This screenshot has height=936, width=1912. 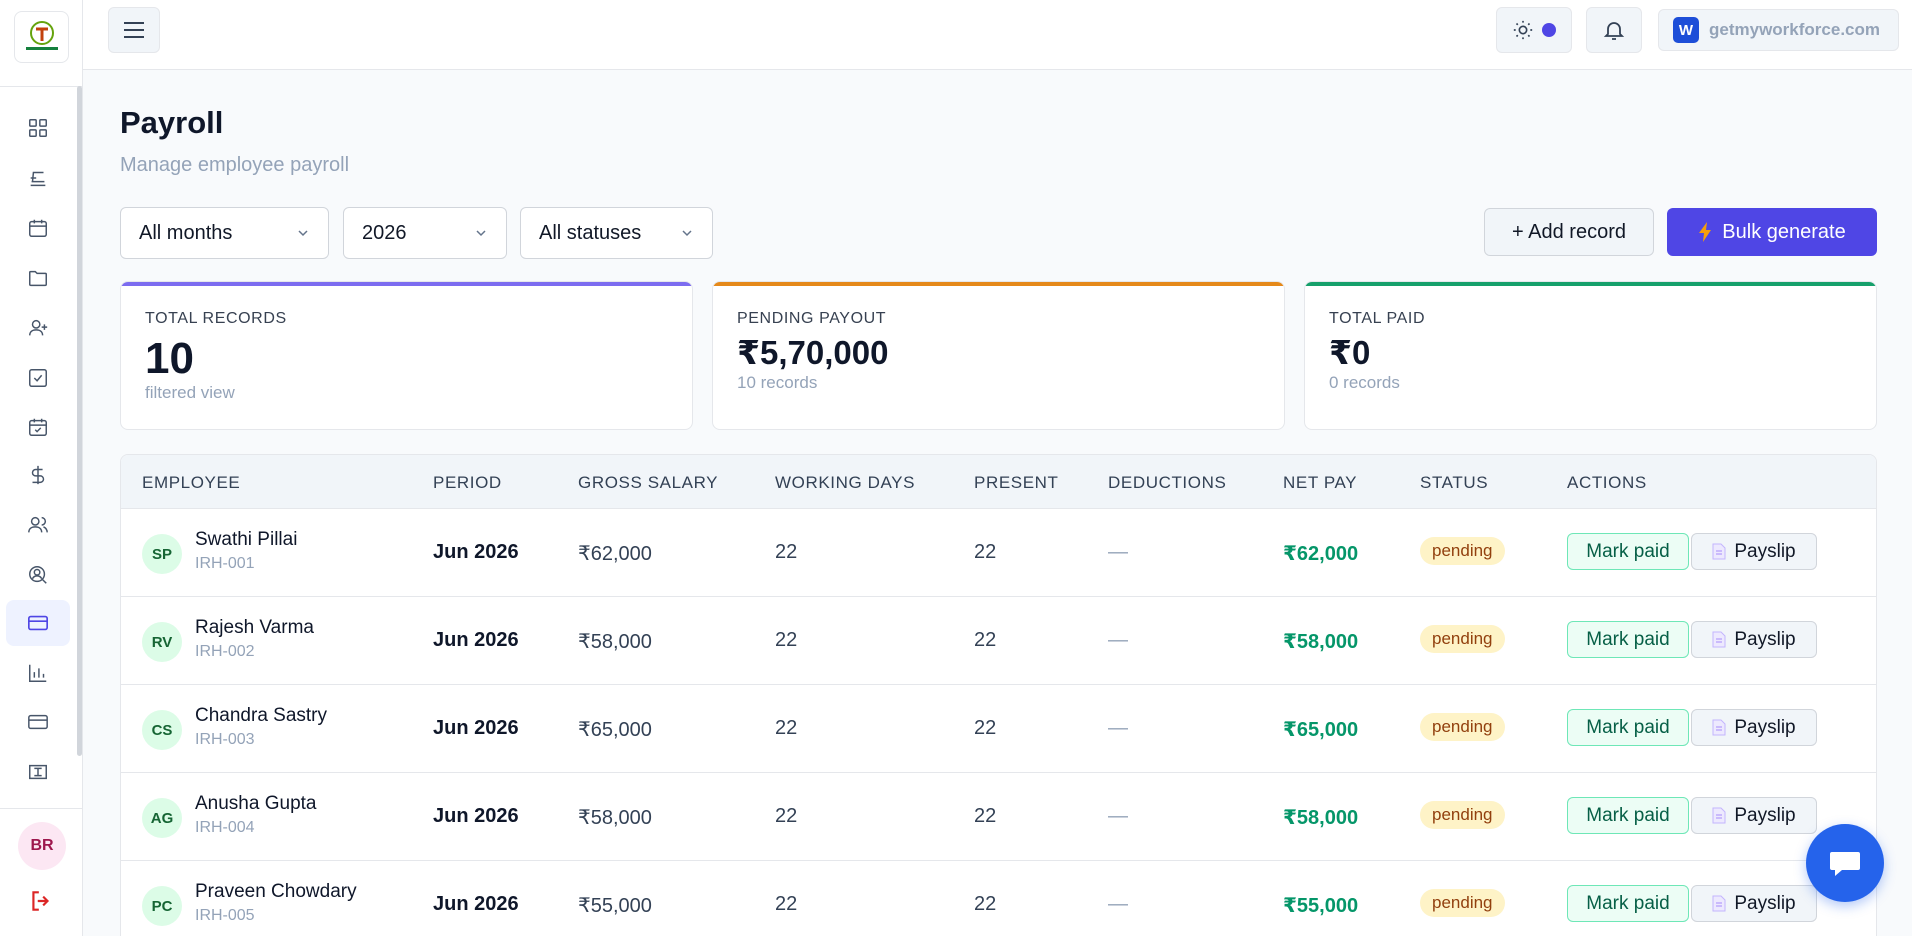 I want to click on net-pay-cell: ₹65,000, so click(x=1321, y=730).